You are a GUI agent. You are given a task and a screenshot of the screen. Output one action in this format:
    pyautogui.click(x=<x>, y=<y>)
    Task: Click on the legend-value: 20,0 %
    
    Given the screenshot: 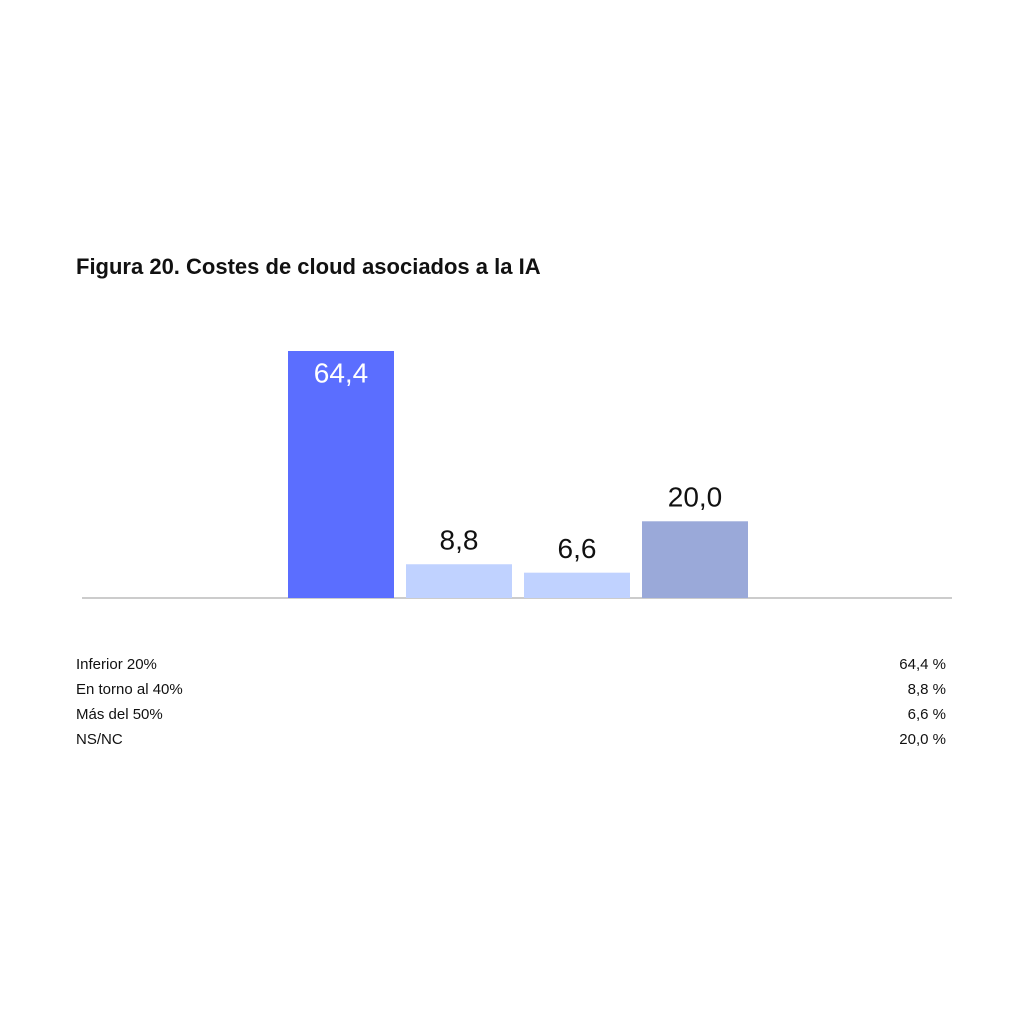 What is the action you would take?
    pyautogui.click(x=922, y=739)
    